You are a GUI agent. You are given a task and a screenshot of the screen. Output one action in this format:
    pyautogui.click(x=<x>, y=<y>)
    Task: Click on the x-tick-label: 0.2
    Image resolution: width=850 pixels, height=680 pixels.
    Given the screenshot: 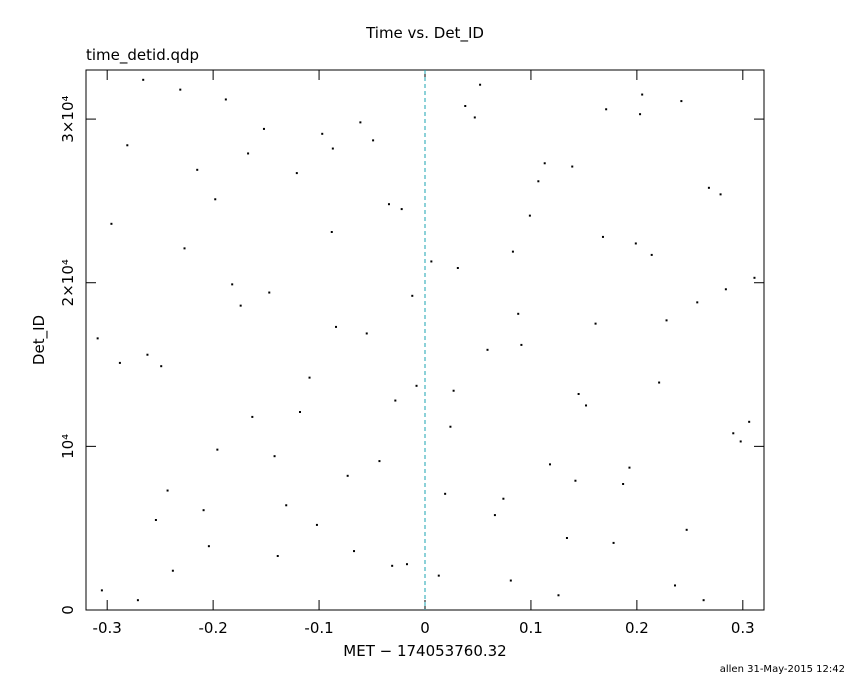 What is the action you would take?
    pyautogui.click(x=637, y=628)
    